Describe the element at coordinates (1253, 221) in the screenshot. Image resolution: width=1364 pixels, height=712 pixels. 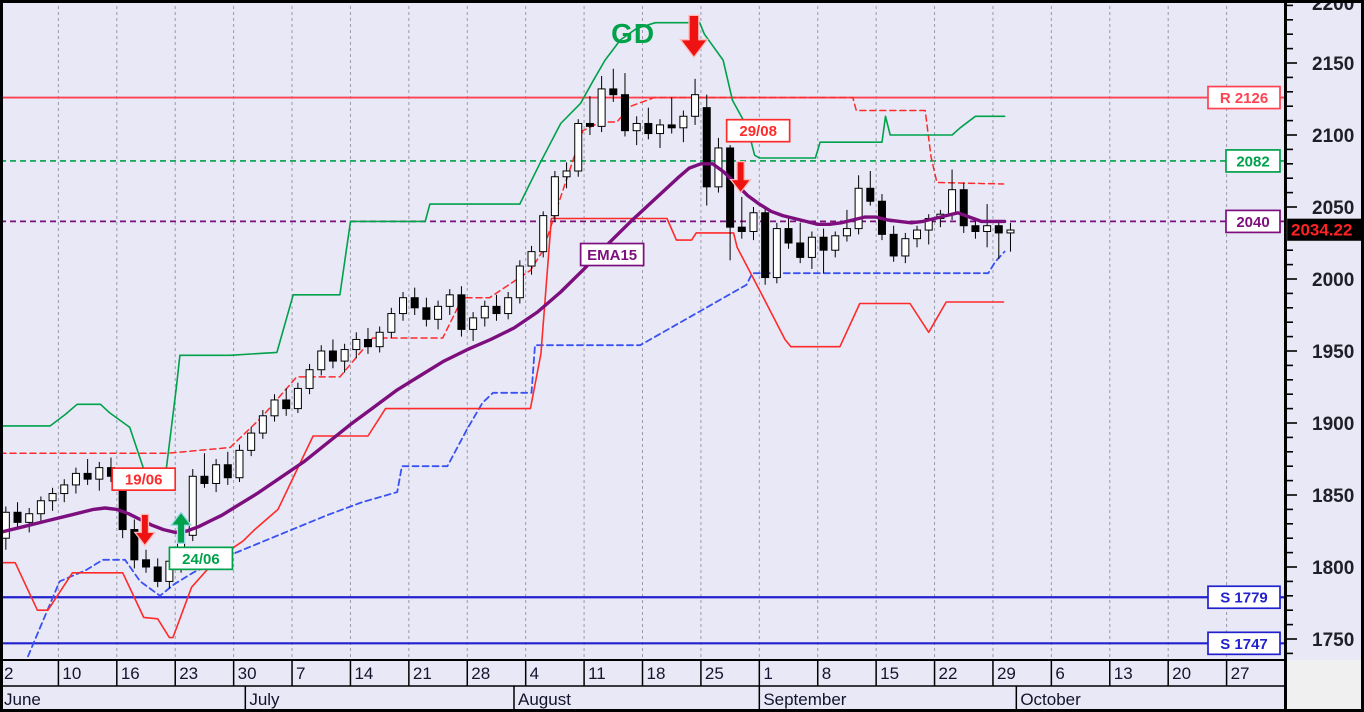
I see `level-label-2040-box` at that location.